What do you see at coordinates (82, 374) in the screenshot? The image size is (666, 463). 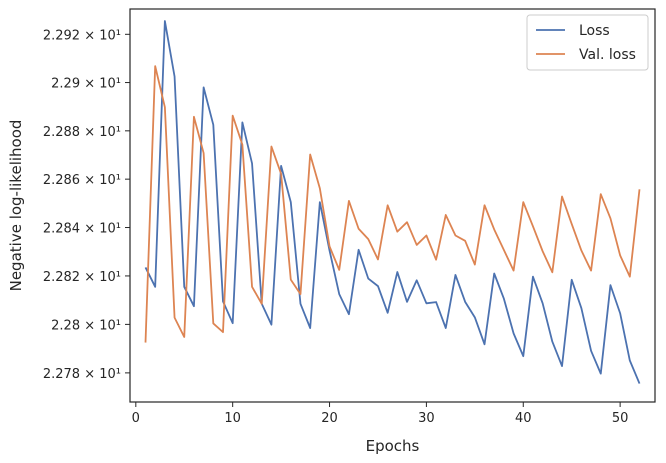 I see `y-tick-label: 2.278 × 10¹` at bounding box center [82, 374].